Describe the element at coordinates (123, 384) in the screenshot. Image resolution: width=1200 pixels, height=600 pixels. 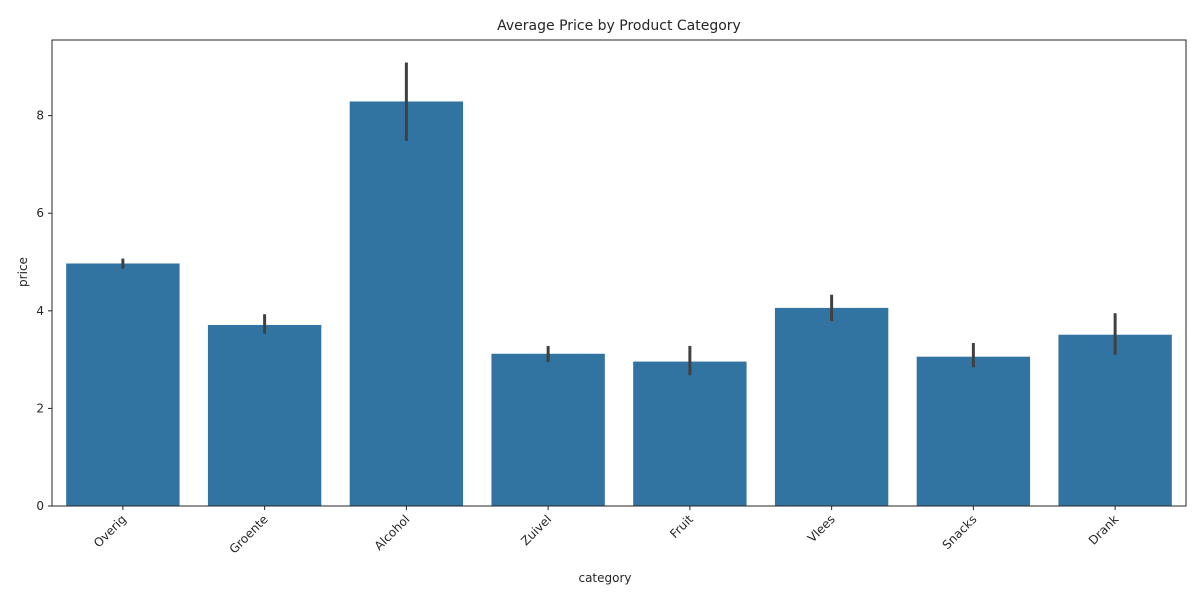
I see `bar-overig` at that location.